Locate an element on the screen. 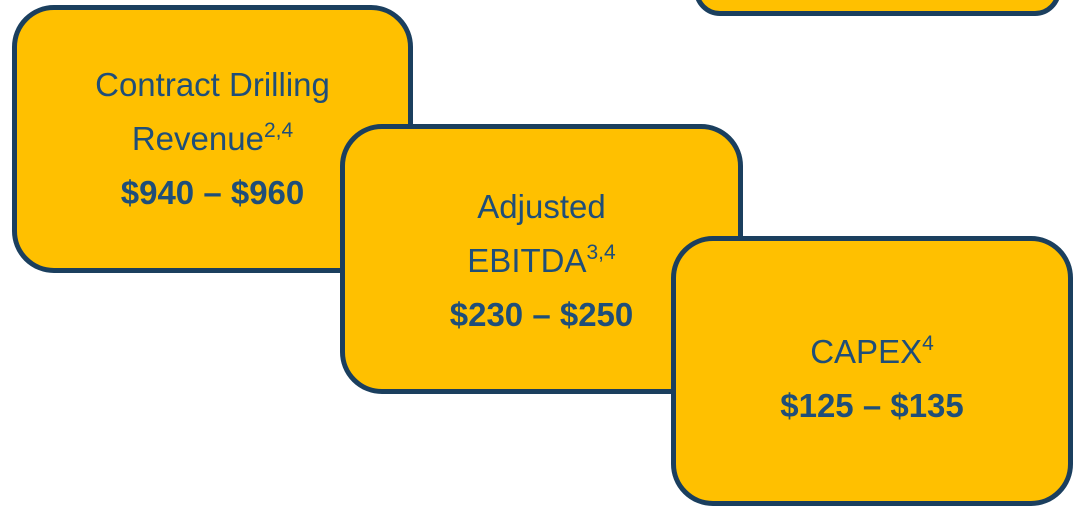 This screenshot has height=509, width=1076. value-range: $940 – $960 is located at coordinates (212, 192).